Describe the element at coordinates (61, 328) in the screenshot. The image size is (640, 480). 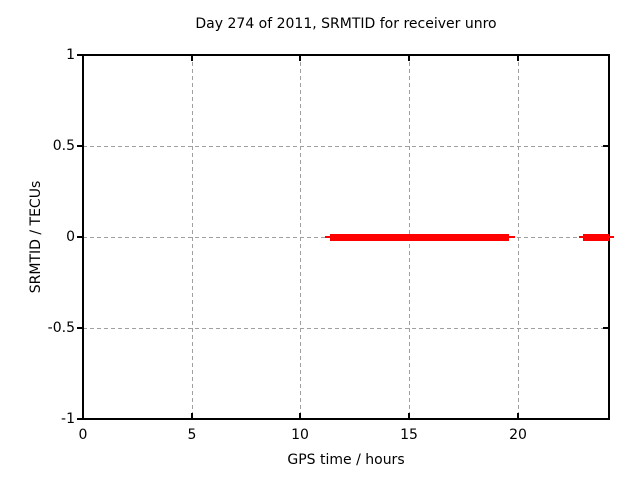
I see `y-tick-label: -0.5` at that location.